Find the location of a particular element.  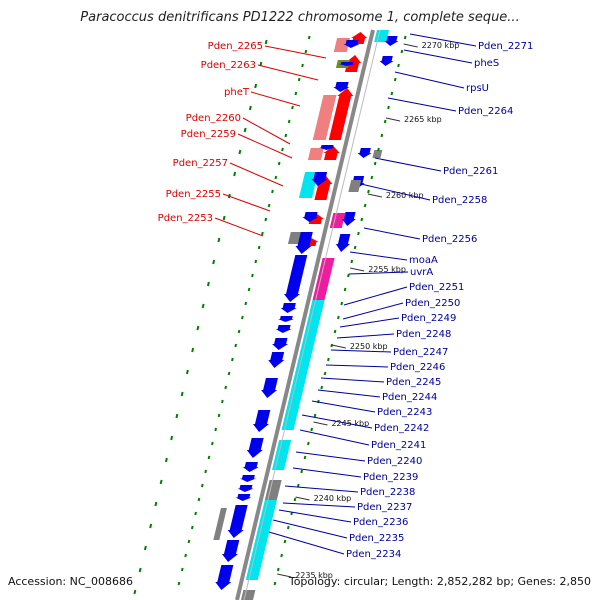

tick-label: 2255 kbp is located at coordinates (387, 269).